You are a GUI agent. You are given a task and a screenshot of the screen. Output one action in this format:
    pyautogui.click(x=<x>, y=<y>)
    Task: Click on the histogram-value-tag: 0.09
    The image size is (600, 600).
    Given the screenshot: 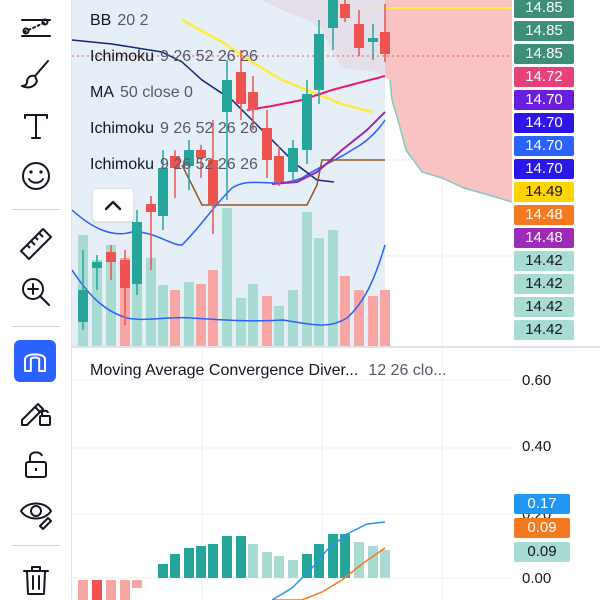 What is the action you would take?
    pyautogui.click(x=542, y=552)
    